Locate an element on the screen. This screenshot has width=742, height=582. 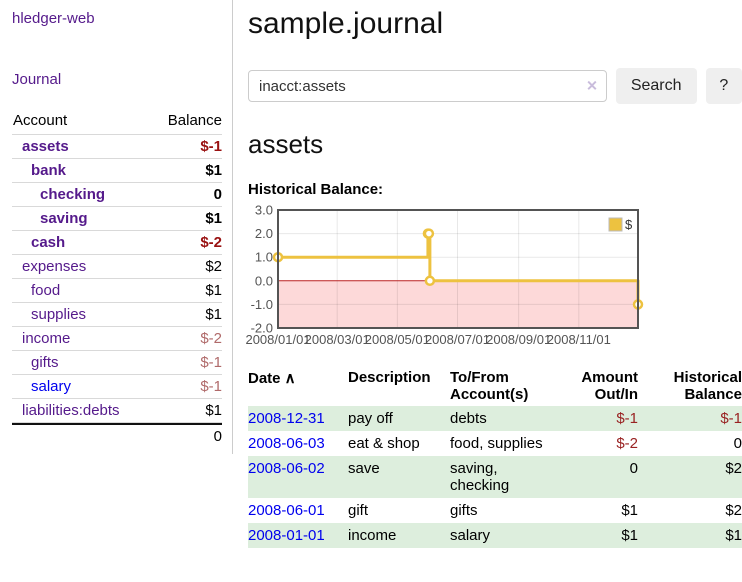
account-row: food $1 is located at coordinates (117, 290).